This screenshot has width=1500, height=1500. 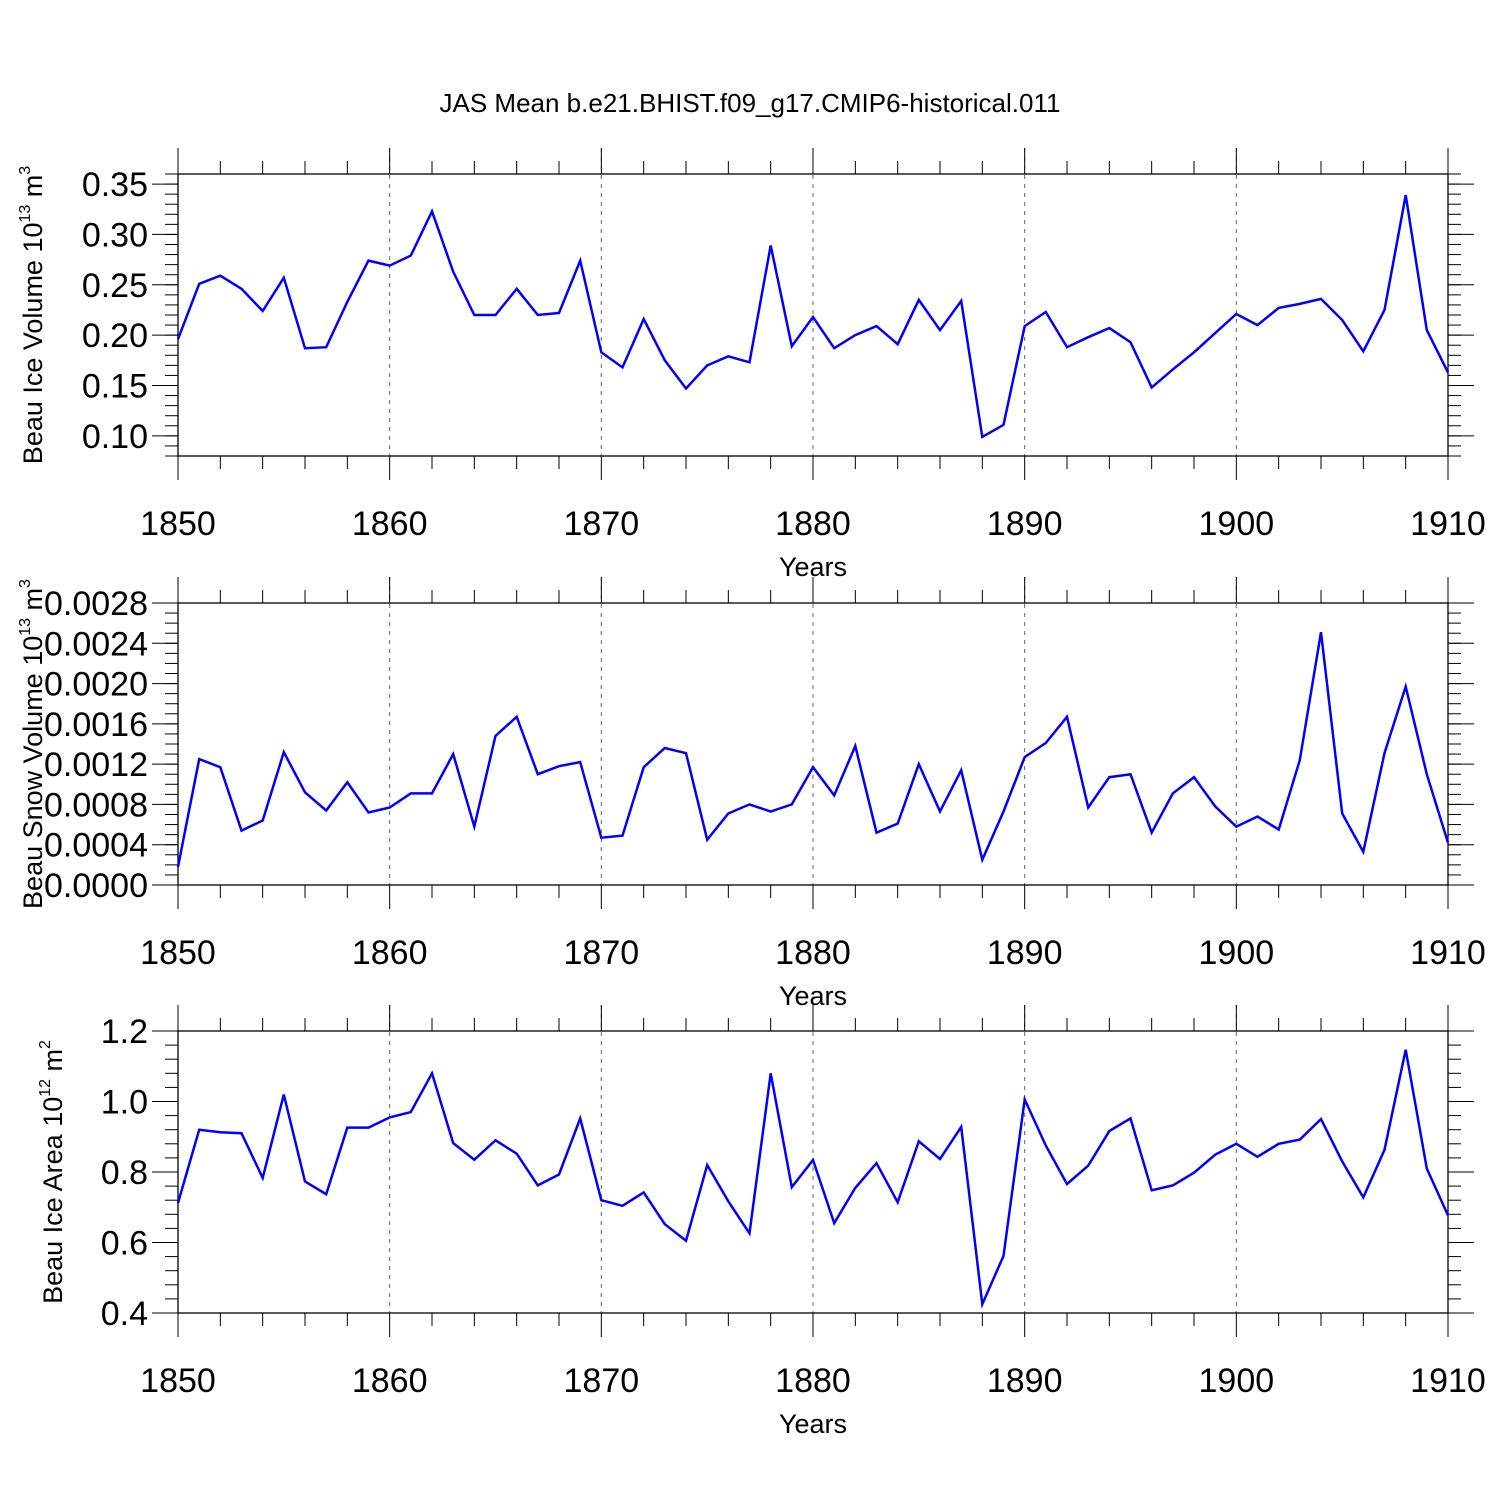 I want to click on y-tick-label: 0.0016, so click(x=96, y=725).